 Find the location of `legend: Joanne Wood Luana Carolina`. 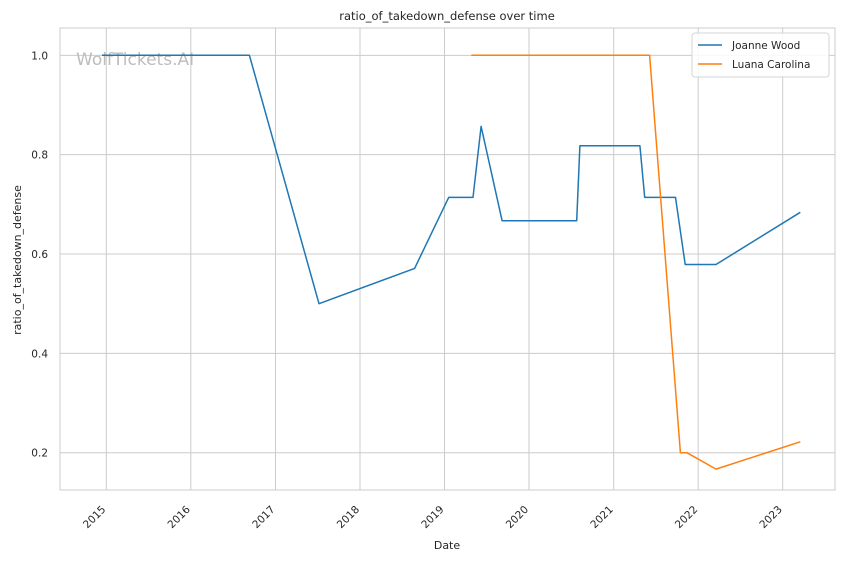

legend: Joanne Wood Luana Carolina is located at coordinates (760, 55).